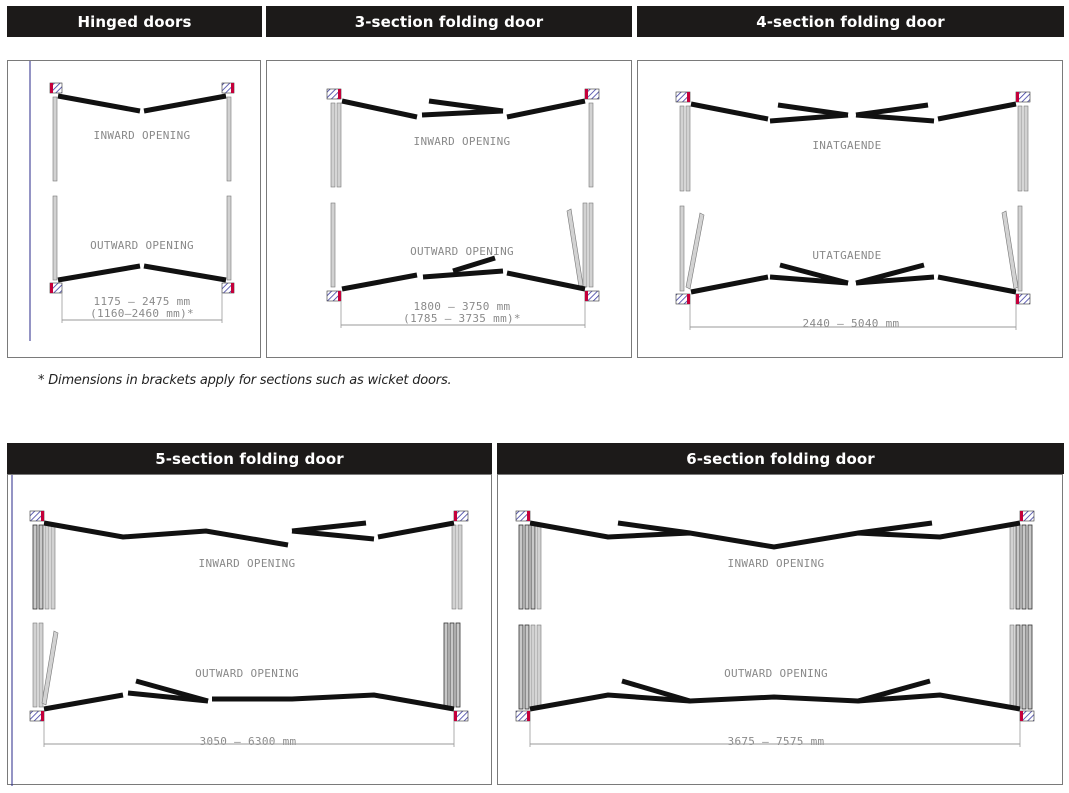 Image resolution: width=1069 pixels, height=793 pixels. What do you see at coordinates (134, 21) in the screenshot?
I see `header-hinged-doors: Hinged doors` at bounding box center [134, 21].